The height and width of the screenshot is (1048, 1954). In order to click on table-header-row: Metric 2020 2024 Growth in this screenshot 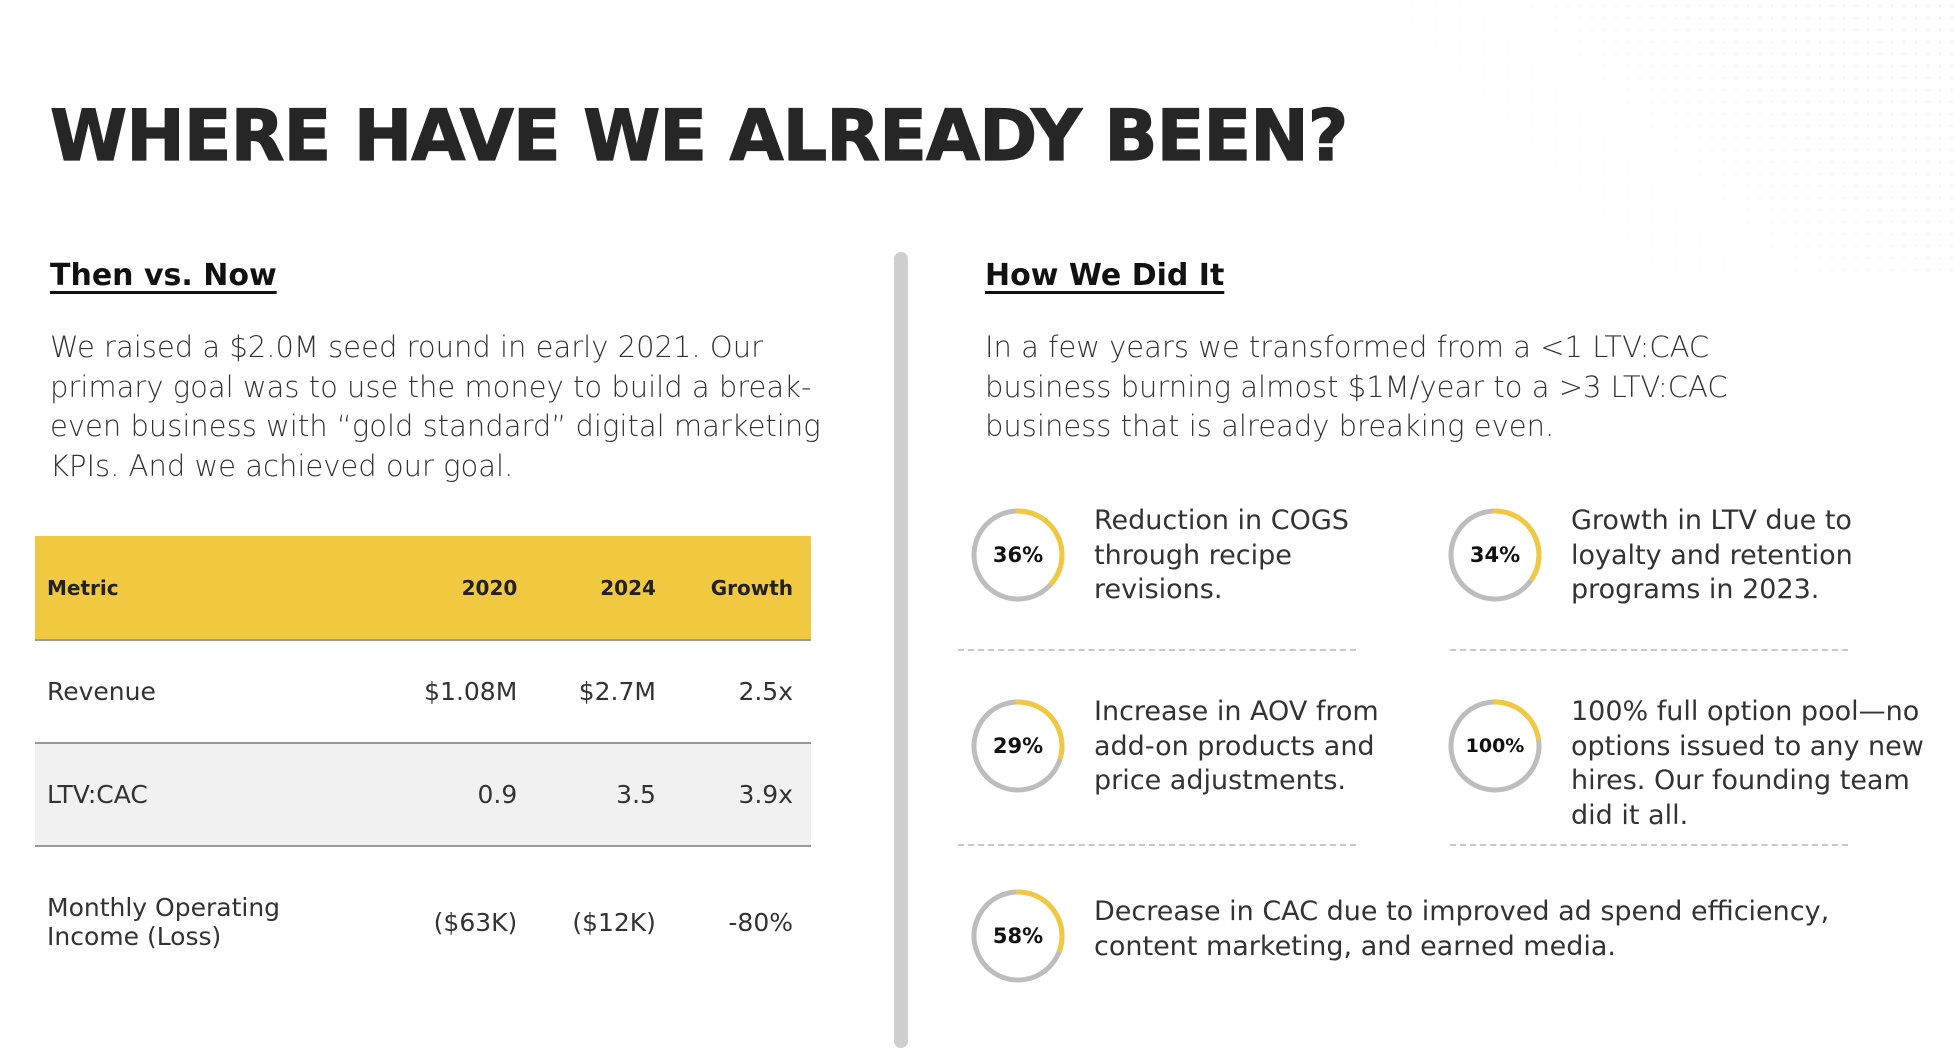, I will do `click(423, 588)`.